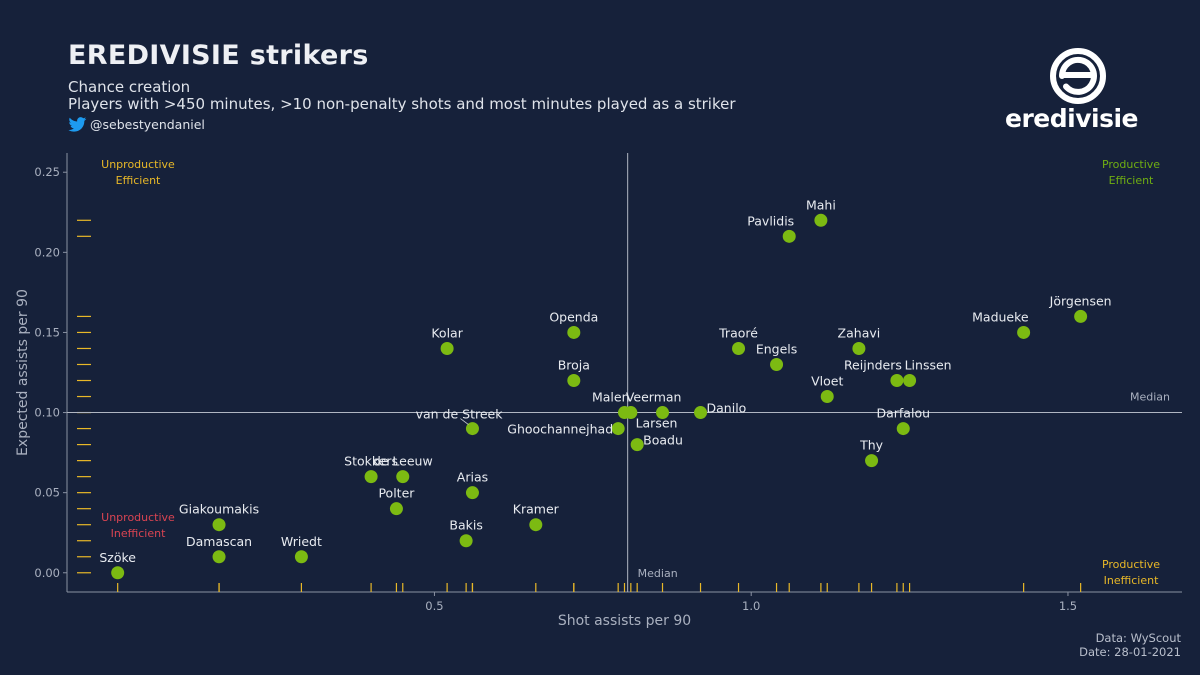 This screenshot has width=1200, height=675. Describe the element at coordinates (573, 316) in the screenshot. I see `point-label: Openda` at that location.